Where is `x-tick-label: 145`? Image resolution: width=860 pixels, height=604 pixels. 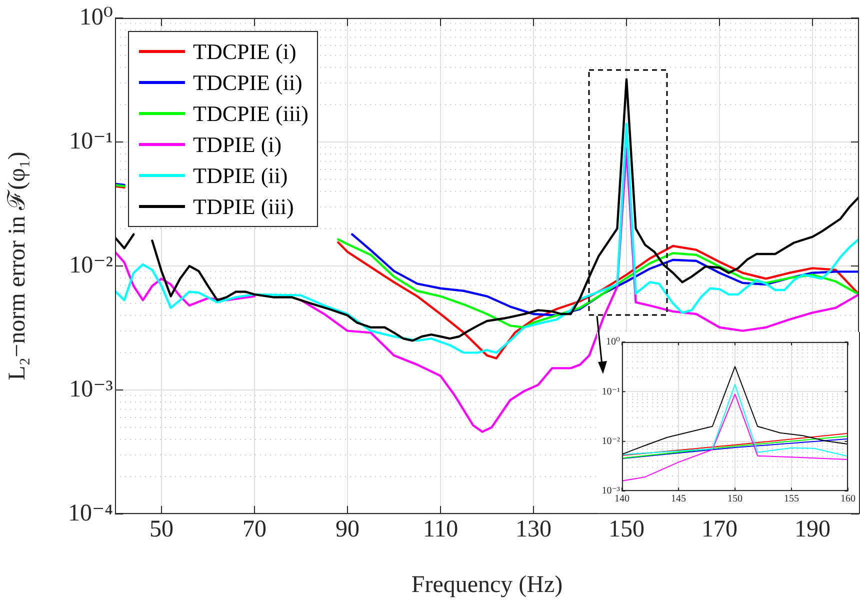
x-tick-label: 145 is located at coordinates (678, 499).